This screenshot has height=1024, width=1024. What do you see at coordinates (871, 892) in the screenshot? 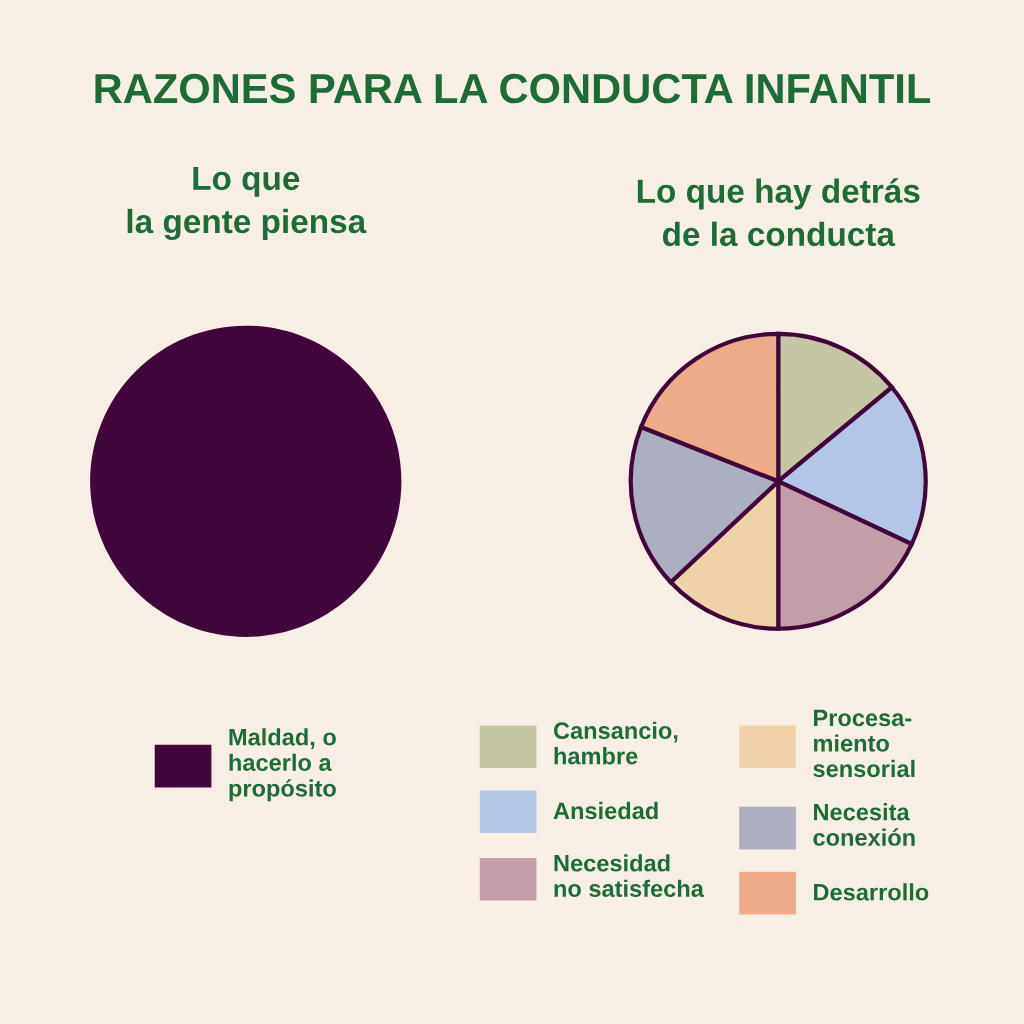
I see `legend-label: Desarrollo` at bounding box center [871, 892].